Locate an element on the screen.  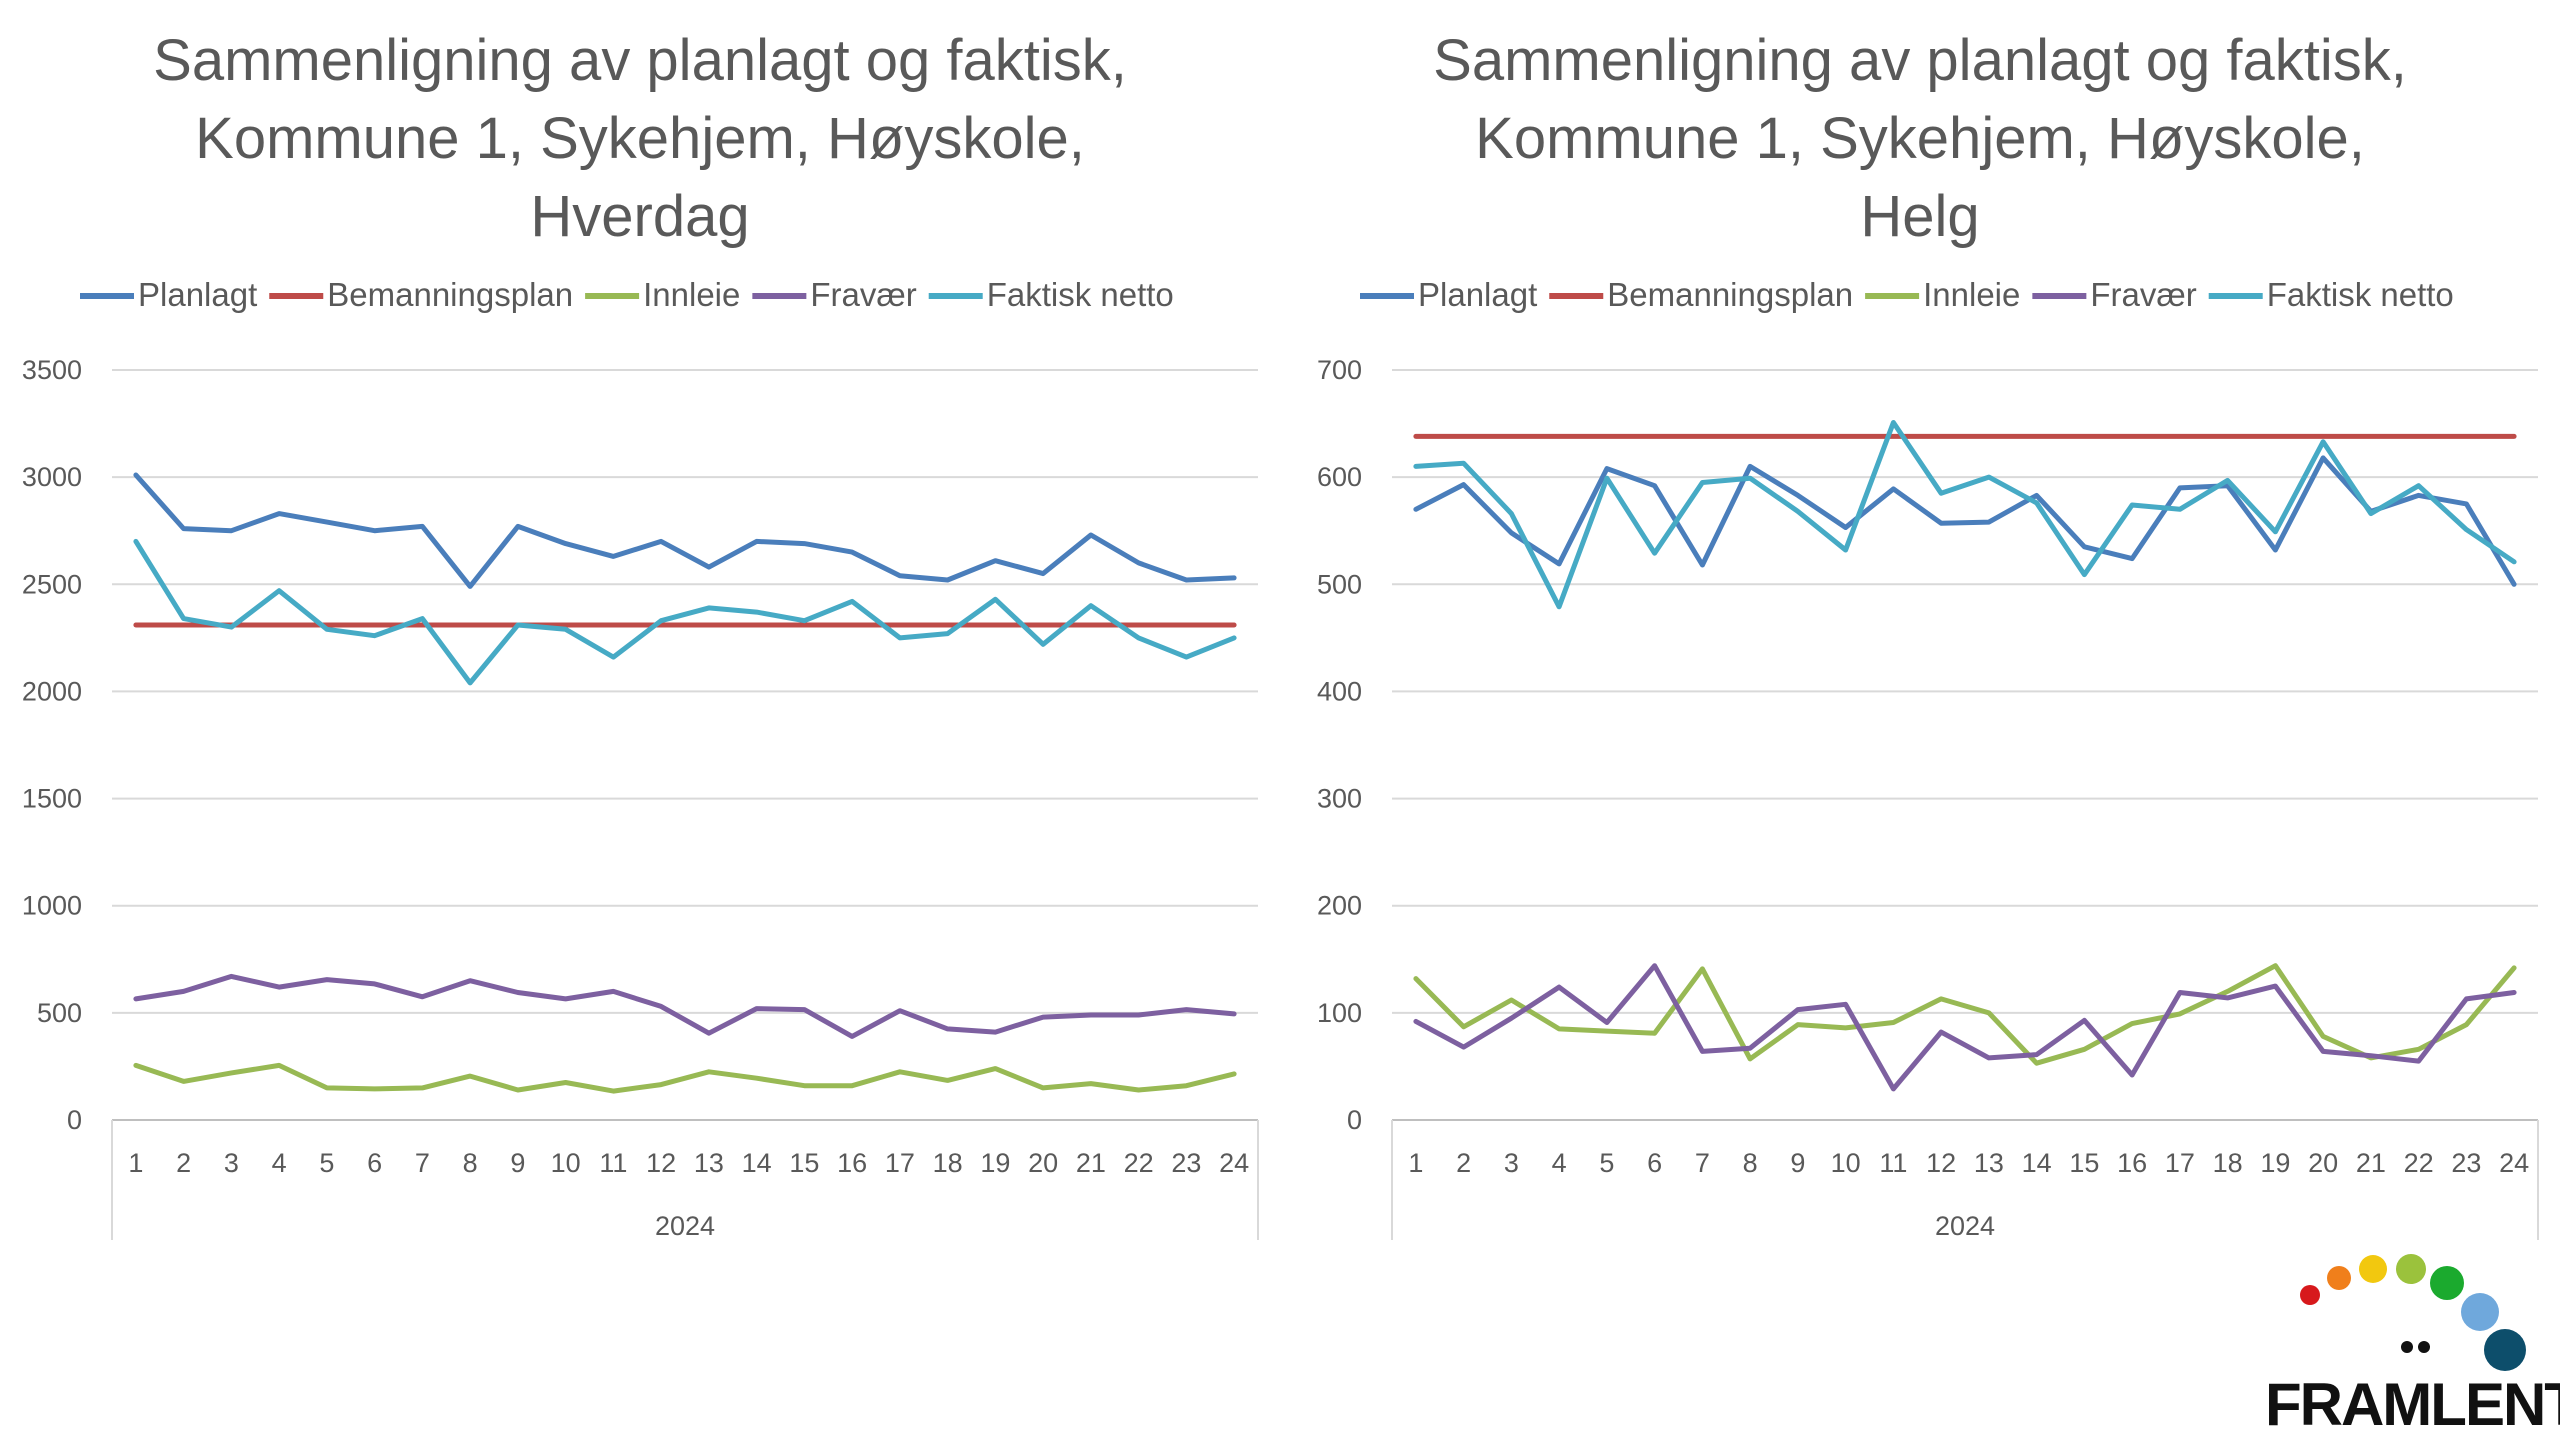
x-tick-label: 12 is located at coordinates (1941, 1163).